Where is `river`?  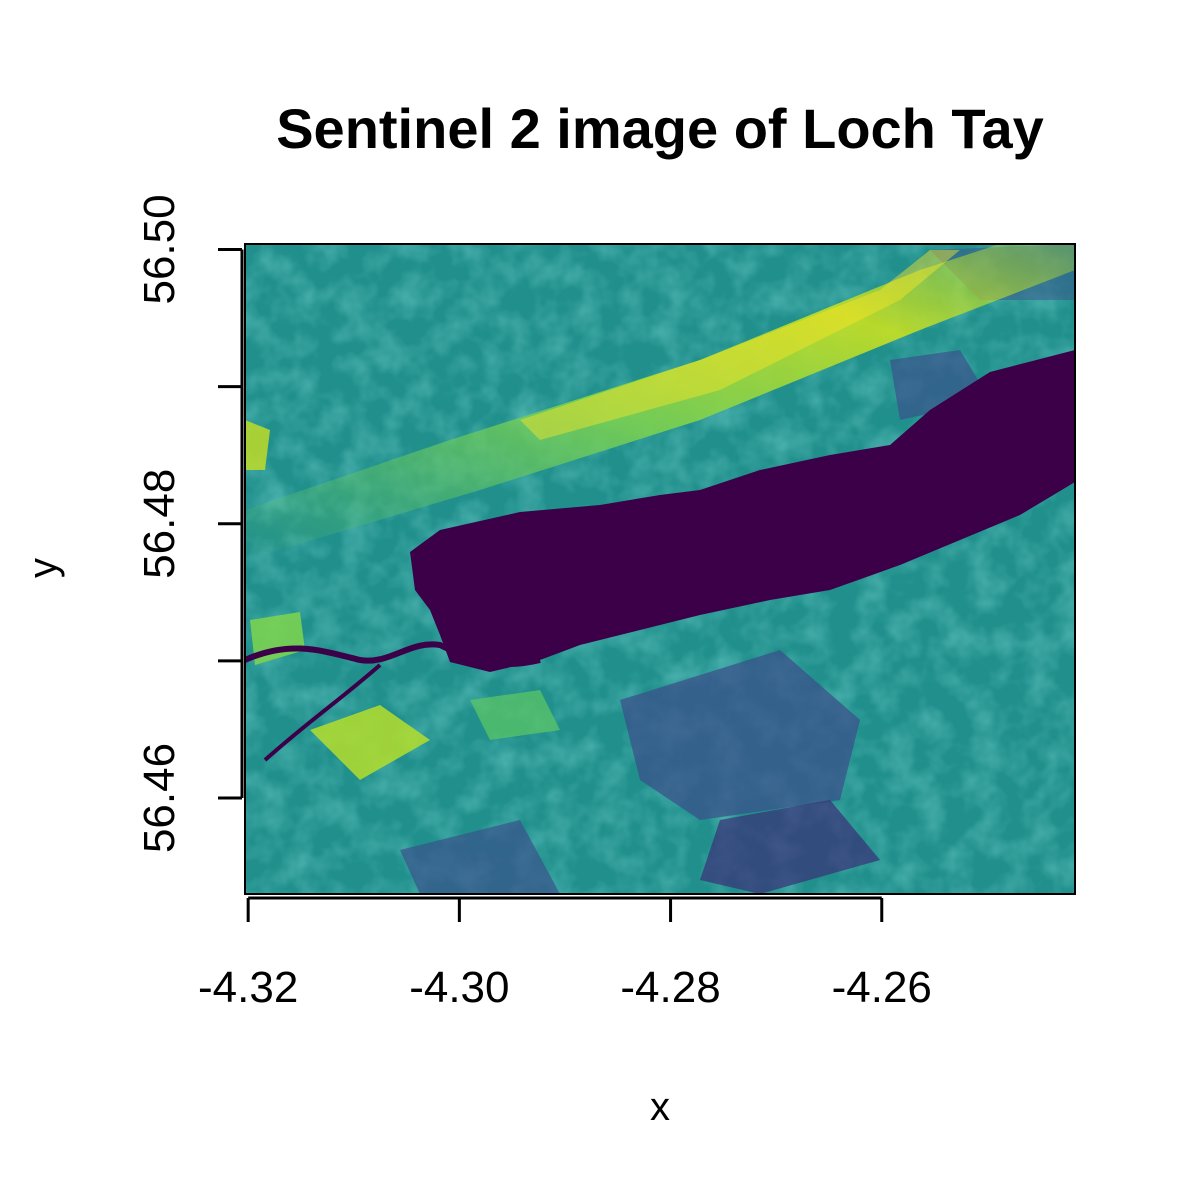
river is located at coordinates (322, 712).